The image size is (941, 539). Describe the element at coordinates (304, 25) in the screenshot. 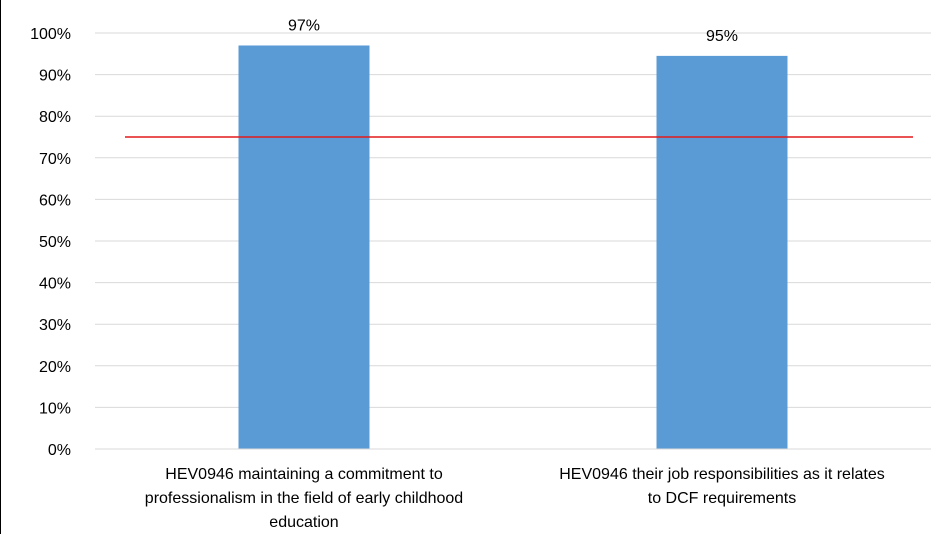

I see `data-label: 97%` at that location.